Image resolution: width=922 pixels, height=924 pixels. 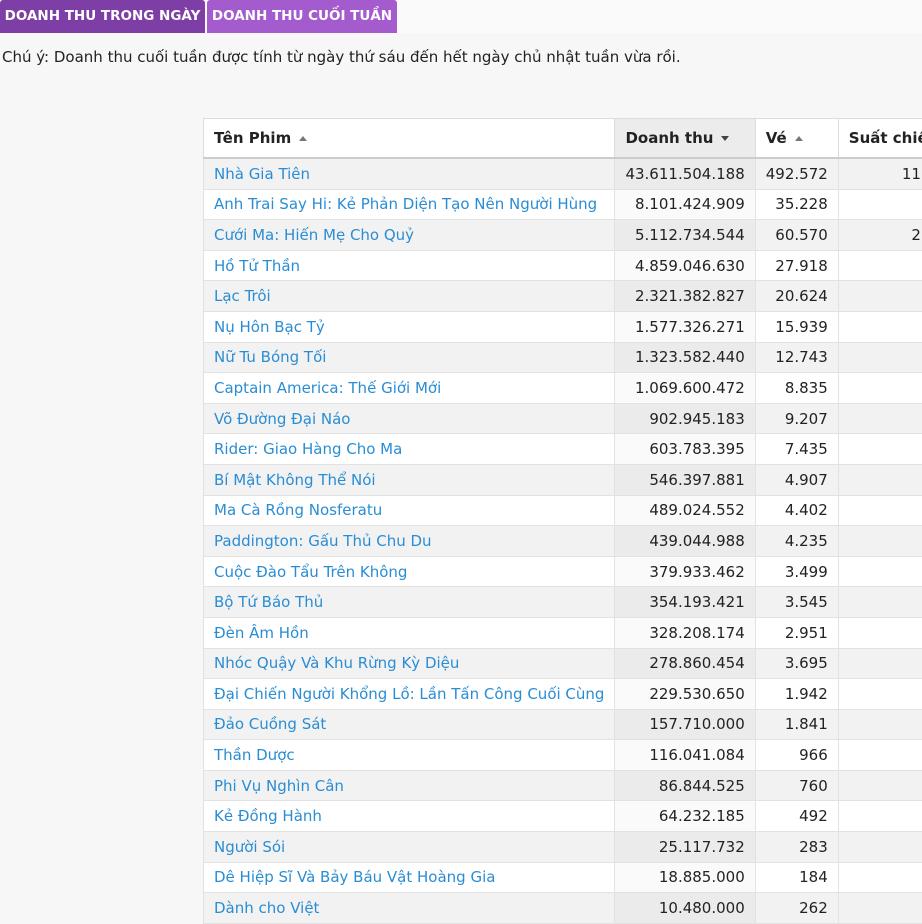 What do you see at coordinates (796, 510) in the screenshot?
I see `number-cell: 4.402` at bounding box center [796, 510].